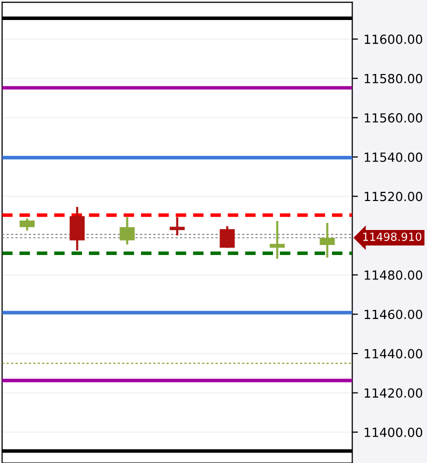 The height and width of the screenshot is (463, 427). I want to click on y-tick-label: 11600.00, so click(393, 39).